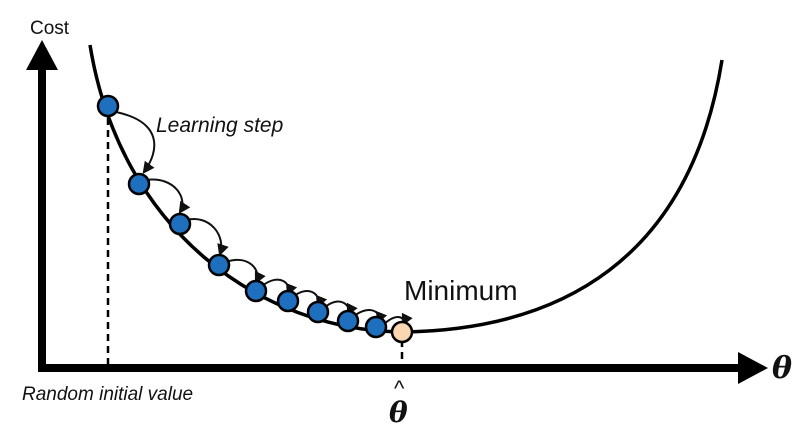 The image size is (808, 436). Describe the element at coordinates (782, 368) in the screenshot. I see `x-axis-label: θ` at that location.